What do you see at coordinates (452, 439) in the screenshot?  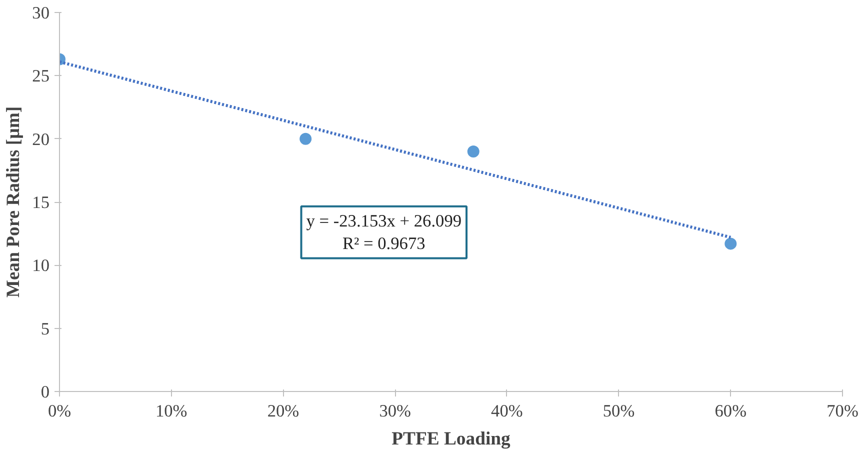 I see `x-axis-title: PTFE Loading` at bounding box center [452, 439].